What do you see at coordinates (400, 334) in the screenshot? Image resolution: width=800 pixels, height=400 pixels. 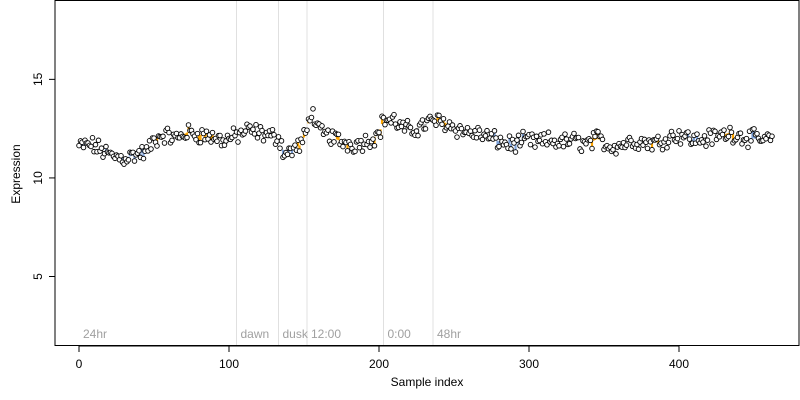 I see `vertical-line-label: 0:00` at bounding box center [400, 334].